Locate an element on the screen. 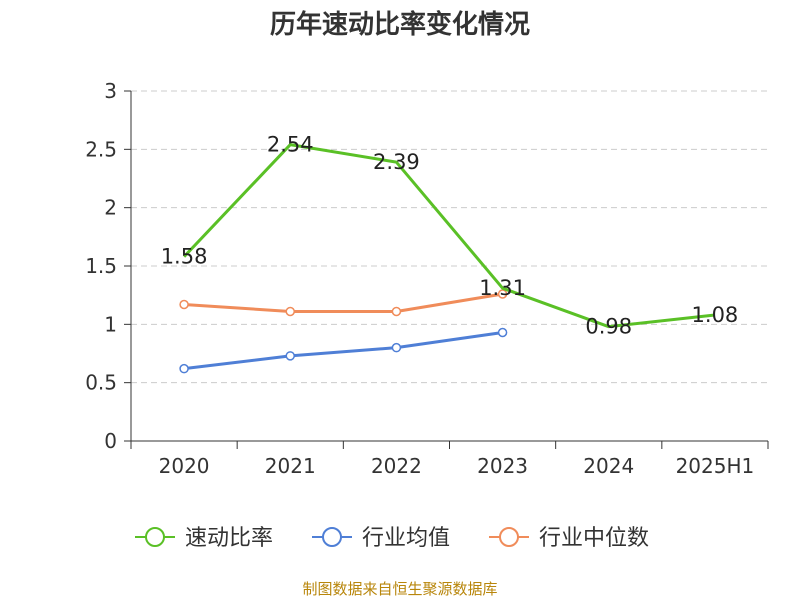 This screenshot has height=600, width=800. legend: 速动比率 行业均值 行业中位数 is located at coordinates (392, 538).